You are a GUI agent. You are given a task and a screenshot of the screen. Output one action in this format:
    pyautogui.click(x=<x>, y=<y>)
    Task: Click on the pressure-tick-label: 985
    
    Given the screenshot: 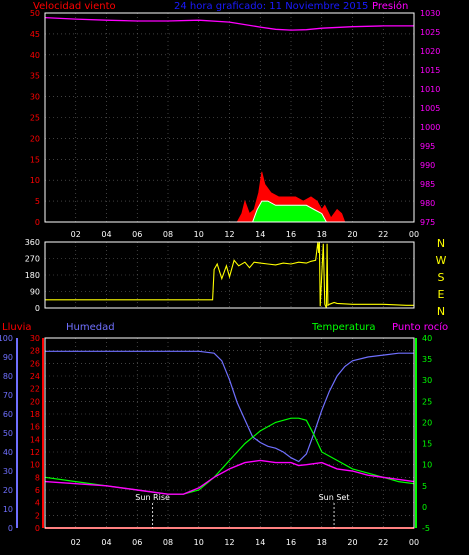 What is the action you would take?
    pyautogui.click(x=427, y=184)
    